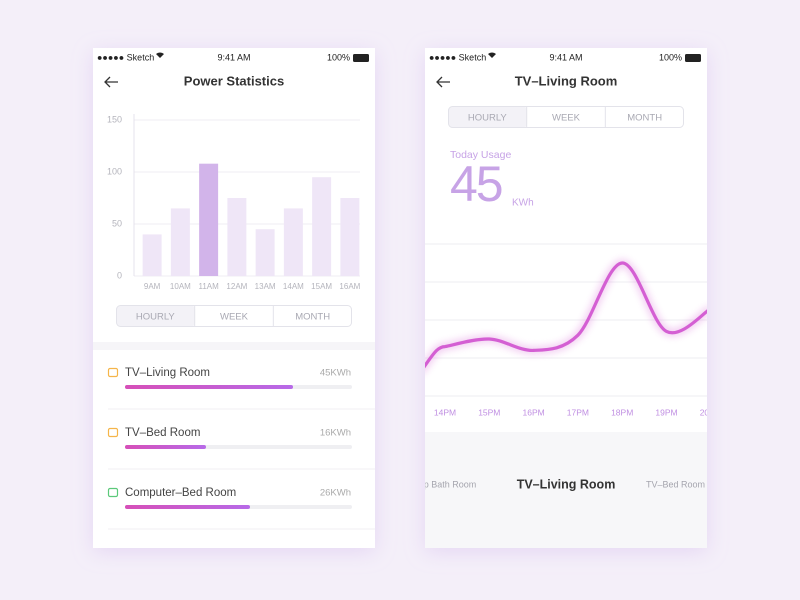  Describe the element at coordinates (234, 346) in the screenshot. I see `section-separator` at that location.